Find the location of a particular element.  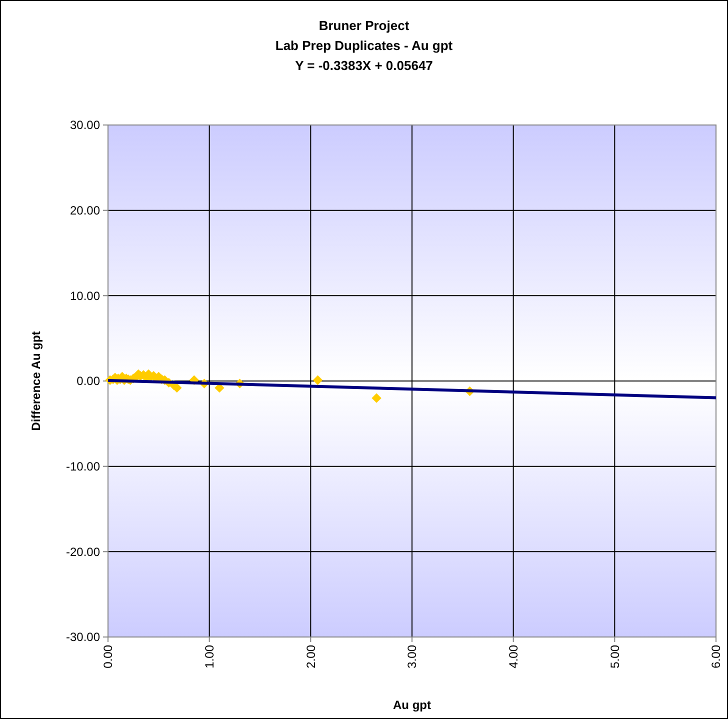

y-axis-title: Difference Au gpt is located at coordinates (36, 381).